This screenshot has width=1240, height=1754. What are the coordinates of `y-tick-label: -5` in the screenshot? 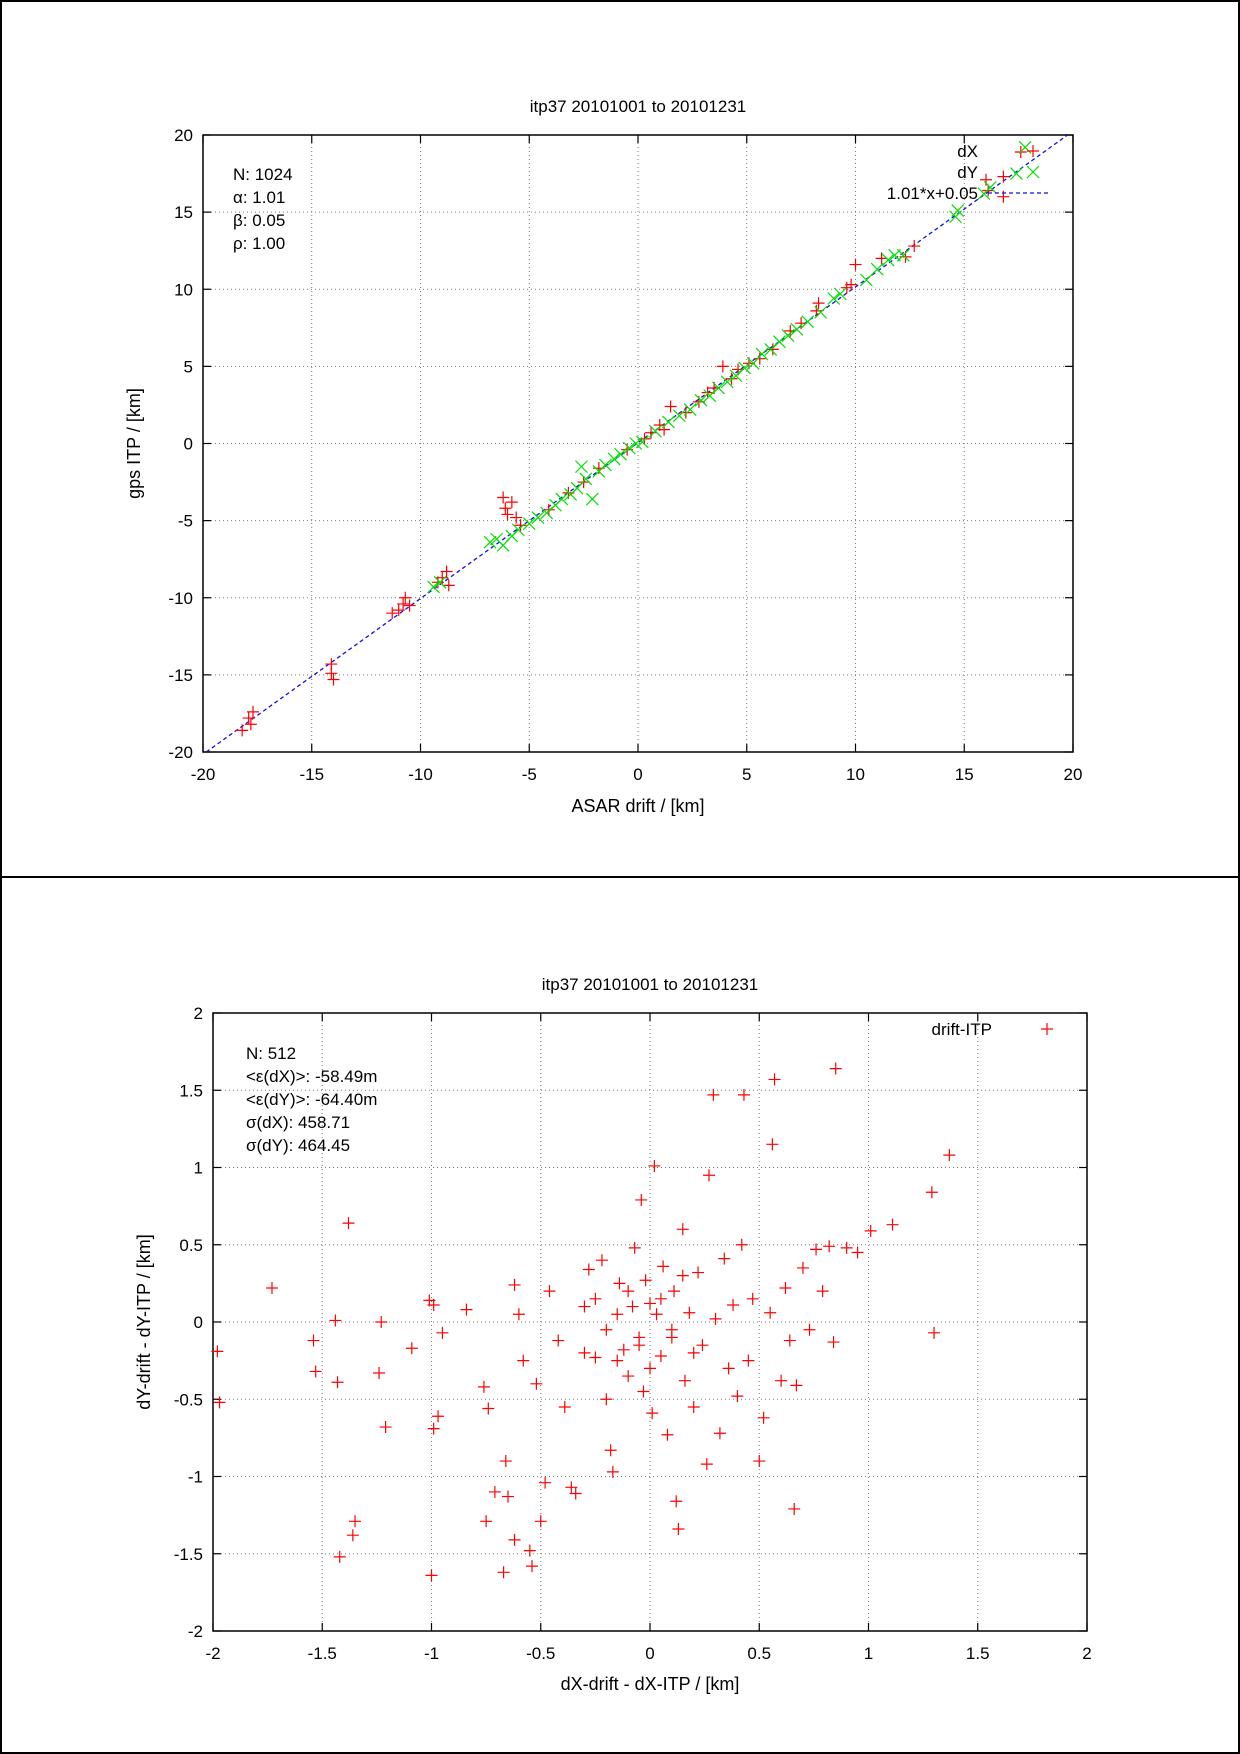 It's located at (185, 521).